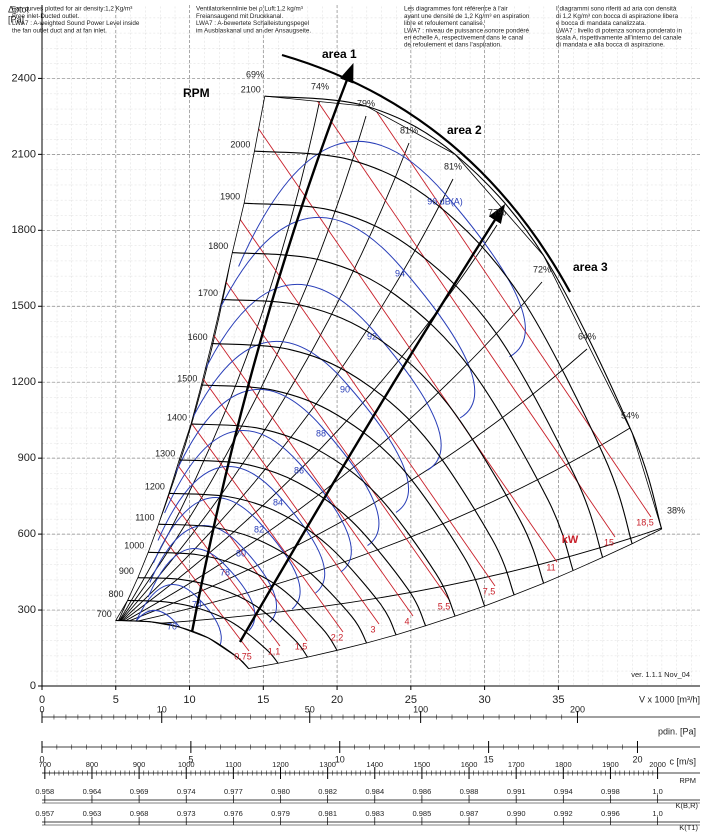  Describe the element at coordinates (24, 382) in the screenshot. I see `y-tick-label: 1200` at that location.